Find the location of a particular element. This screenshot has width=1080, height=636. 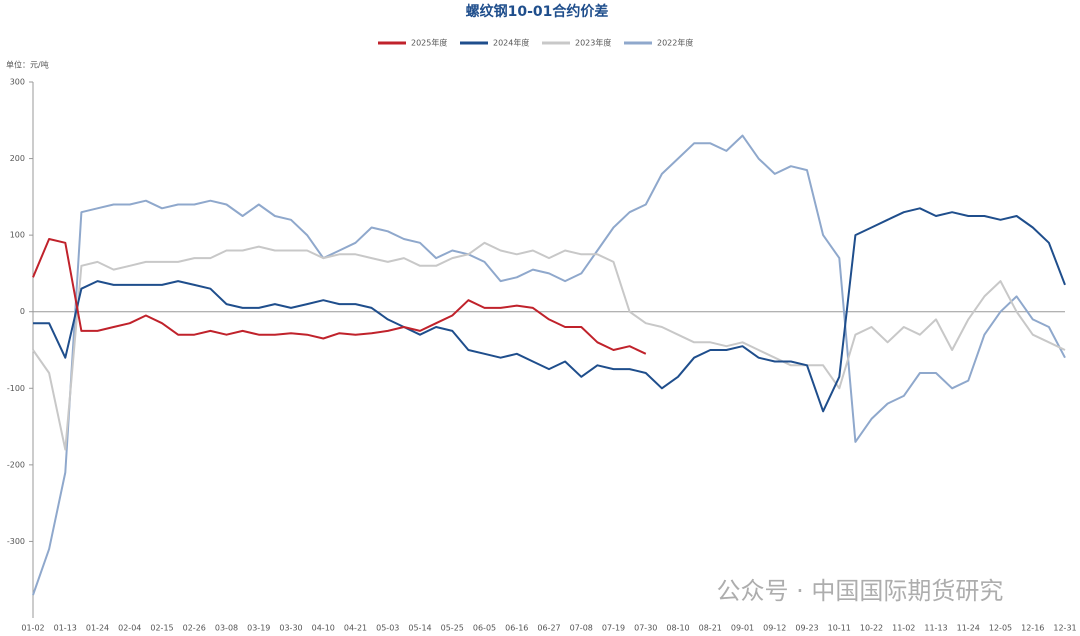

y-tick-label: -100 is located at coordinates (16, 388).